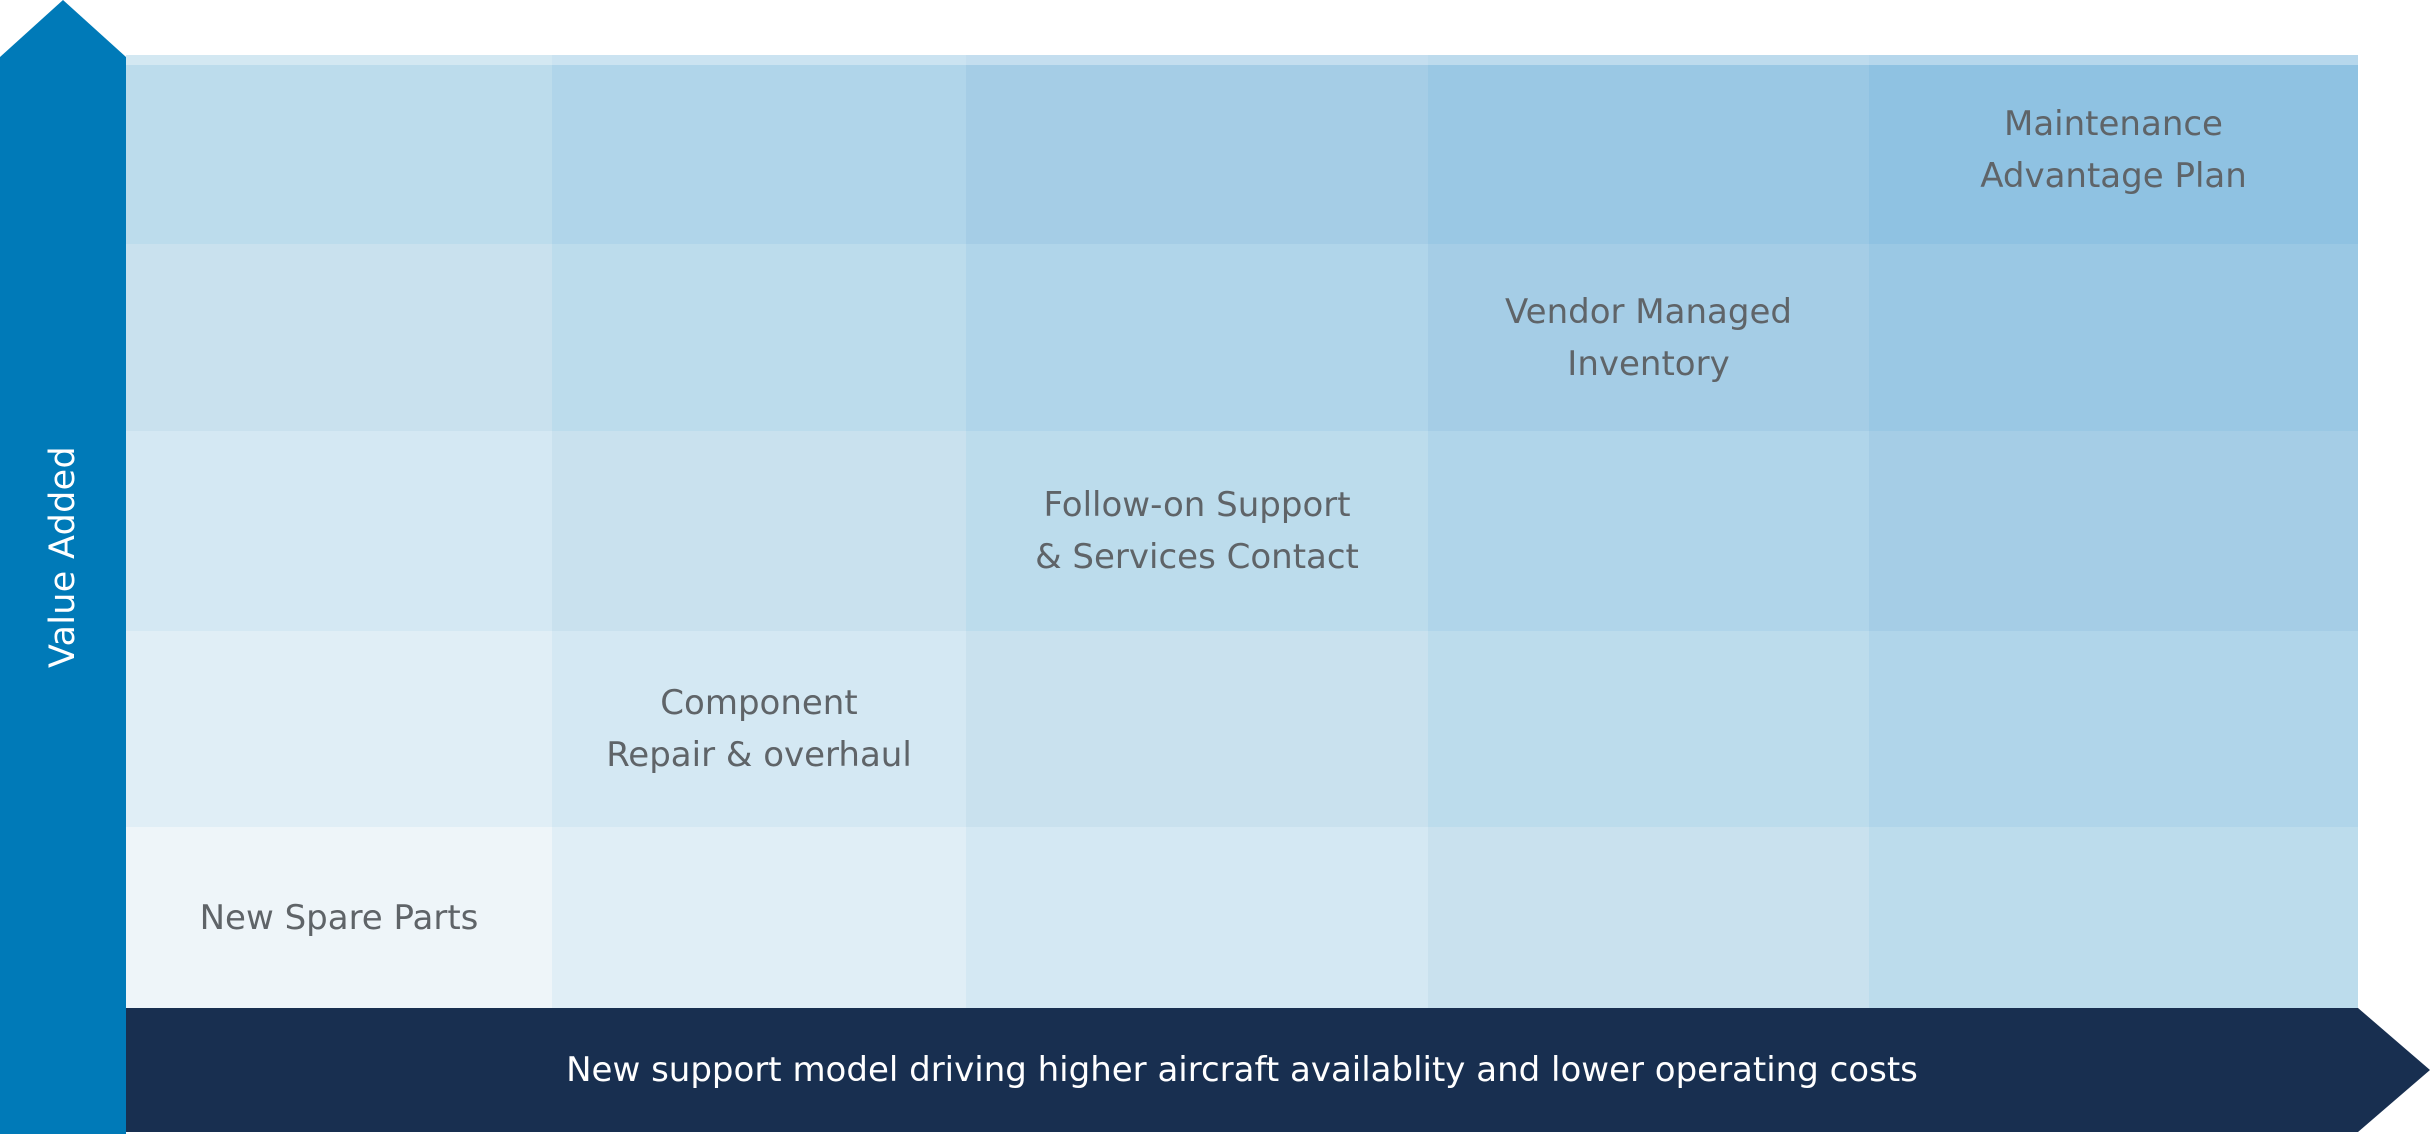 This screenshot has height=1134, width=2430. I want to click on matrix-cell-r3-c4, so click(1648, 531).